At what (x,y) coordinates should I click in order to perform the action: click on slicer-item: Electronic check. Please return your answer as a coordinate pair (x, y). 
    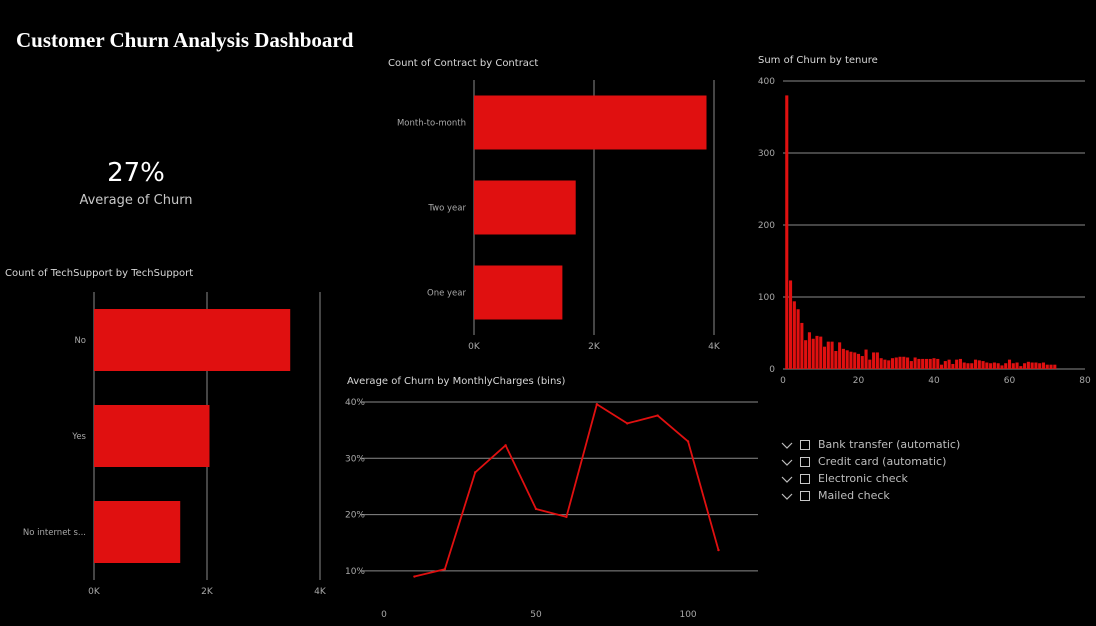
    Looking at the image, I should click on (870, 478).